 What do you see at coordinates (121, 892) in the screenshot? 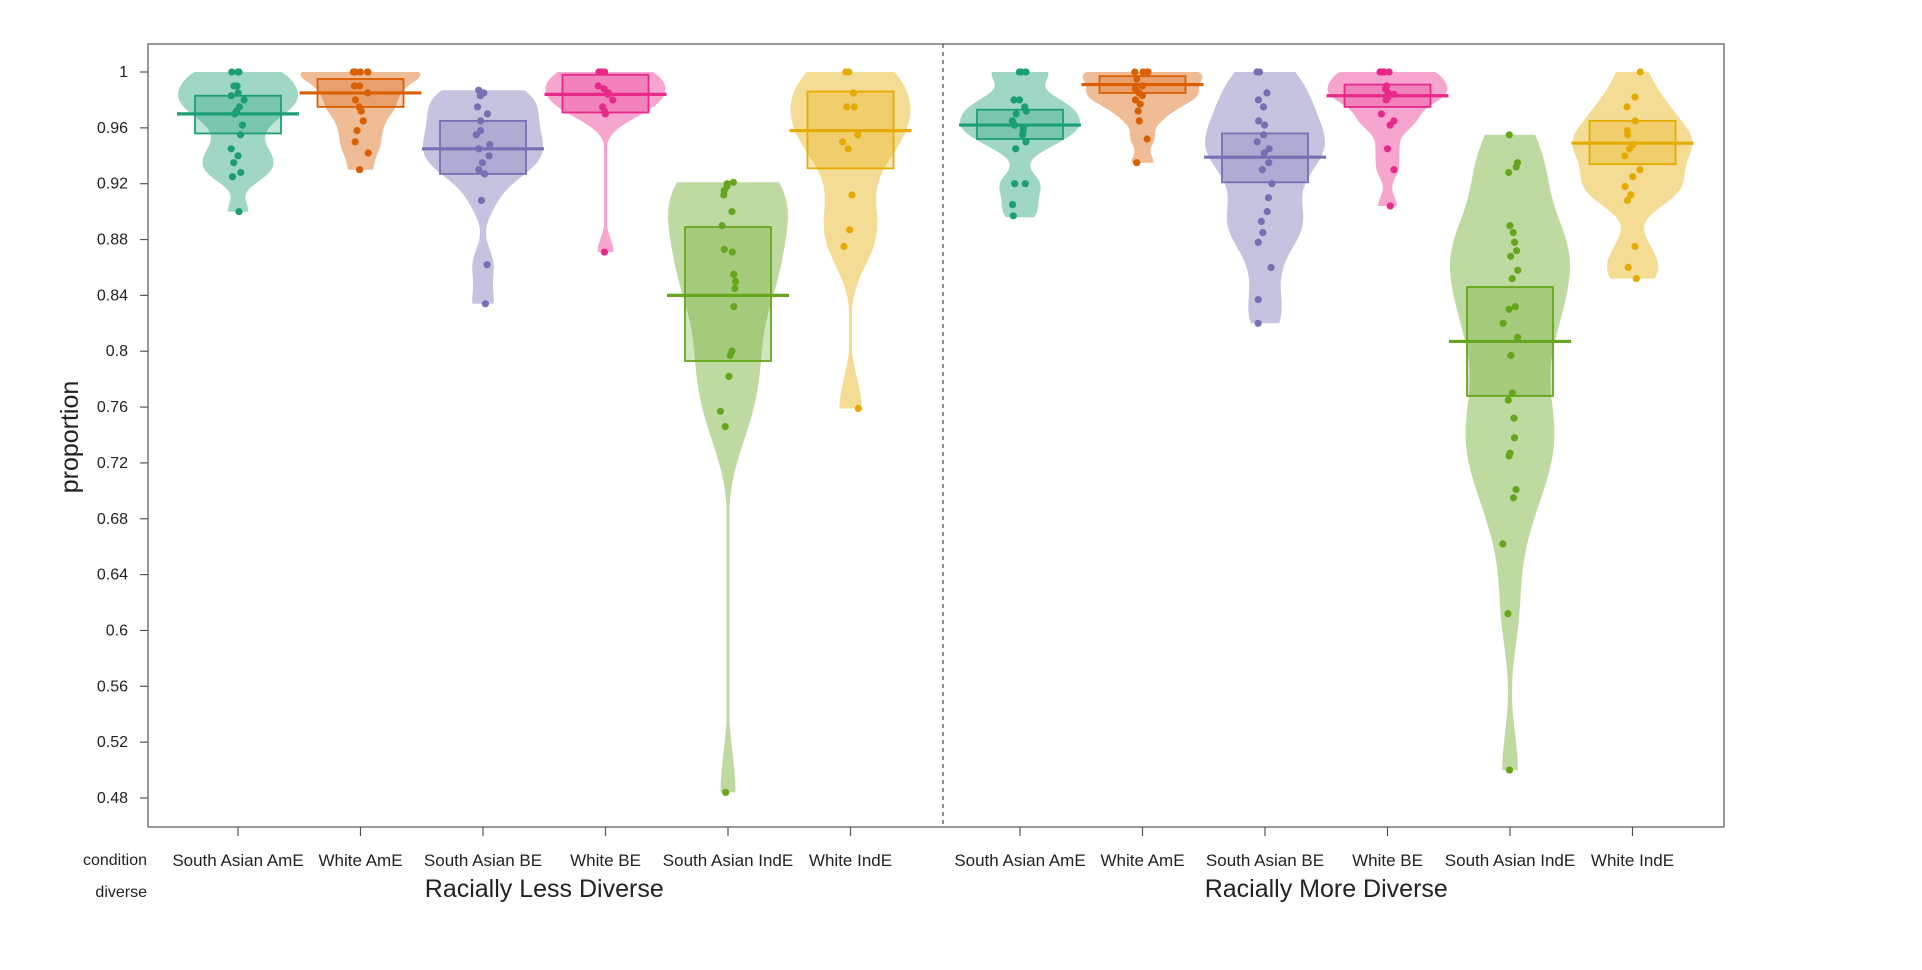
I see `row-label-diverse: diverse` at bounding box center [121, 892].